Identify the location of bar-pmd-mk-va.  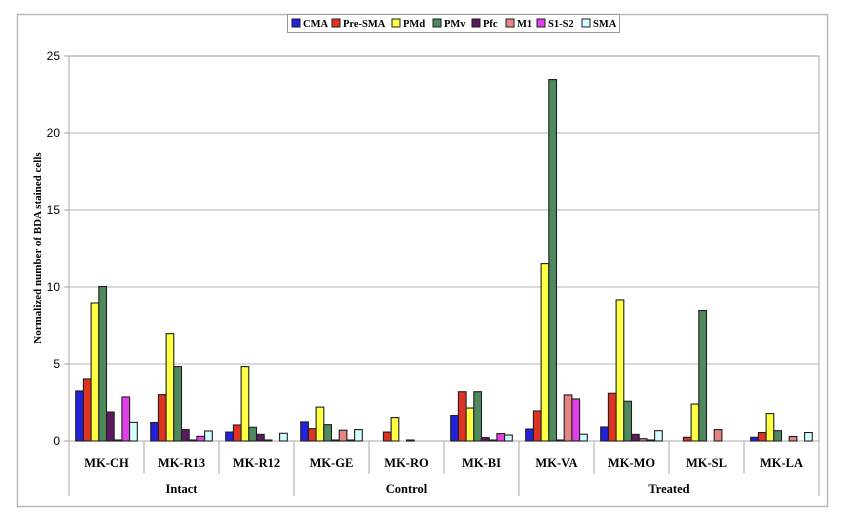
(545, 352).